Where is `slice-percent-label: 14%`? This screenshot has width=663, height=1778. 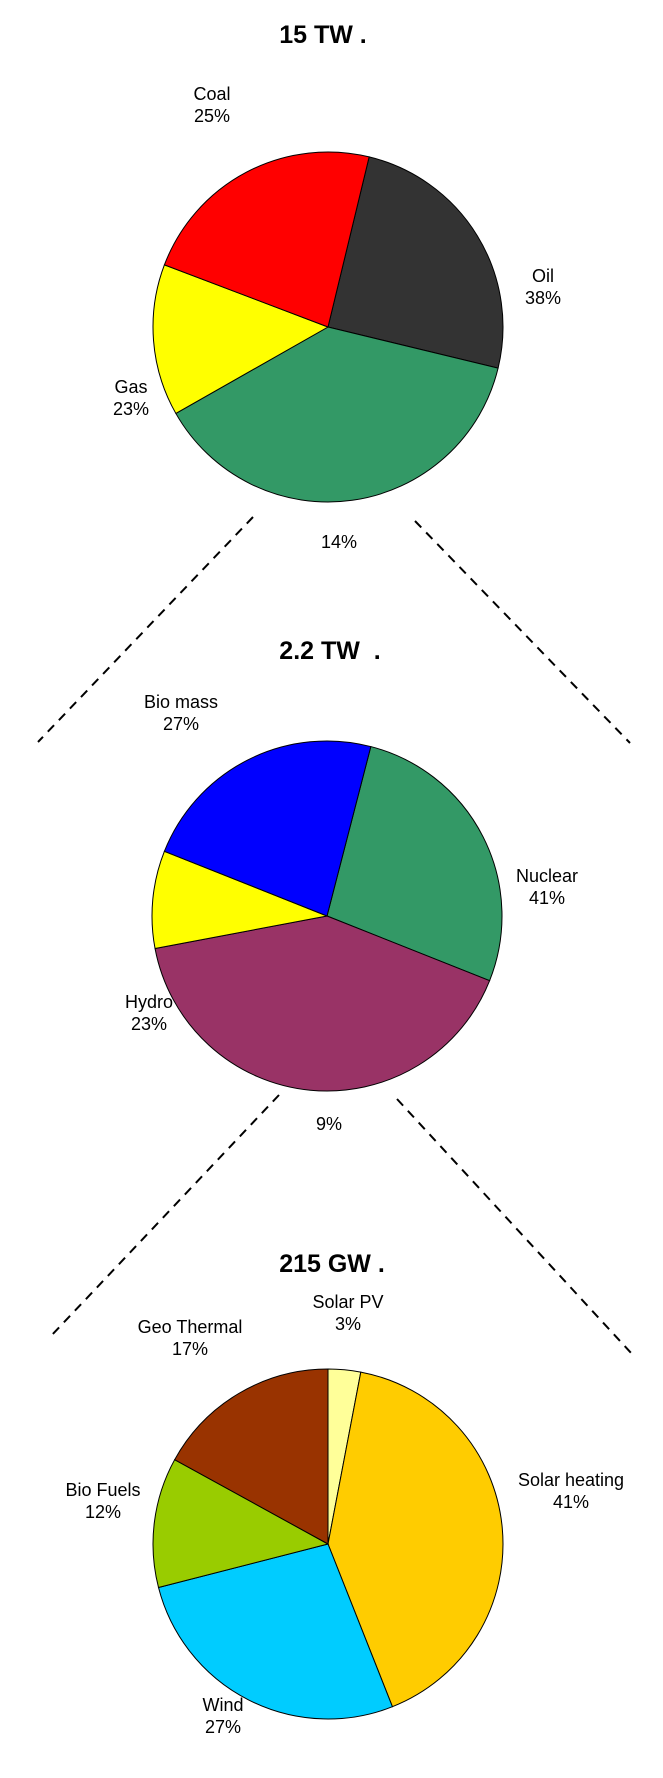 slice-percent-label: 14% is located at coordinates (339, 542).